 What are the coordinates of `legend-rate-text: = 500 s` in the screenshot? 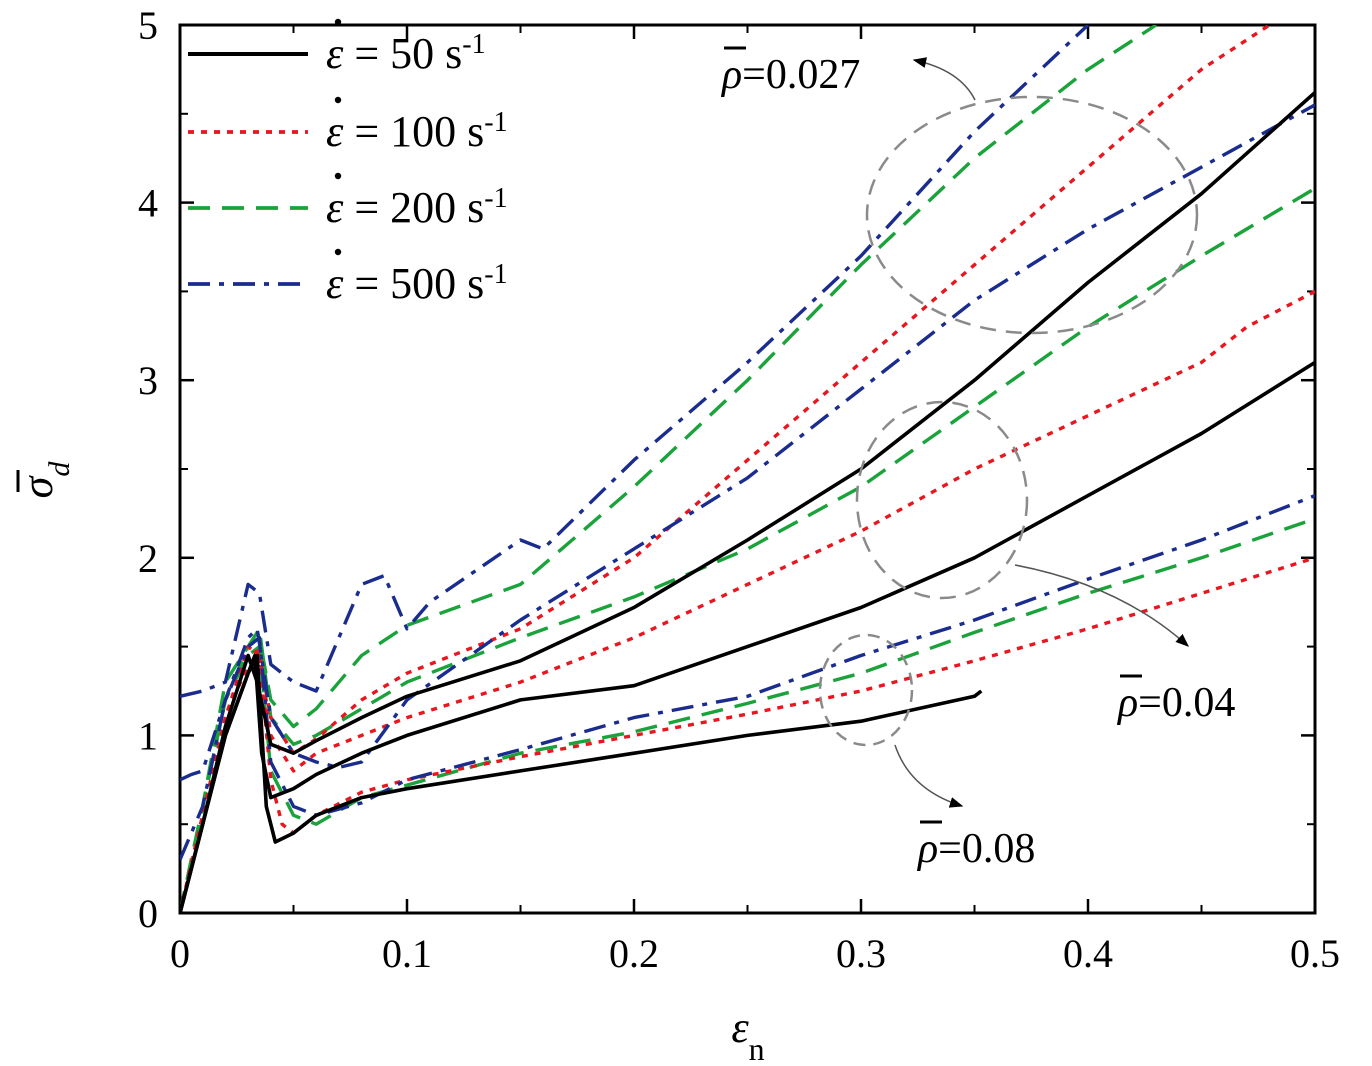 It's located at (413, 283).